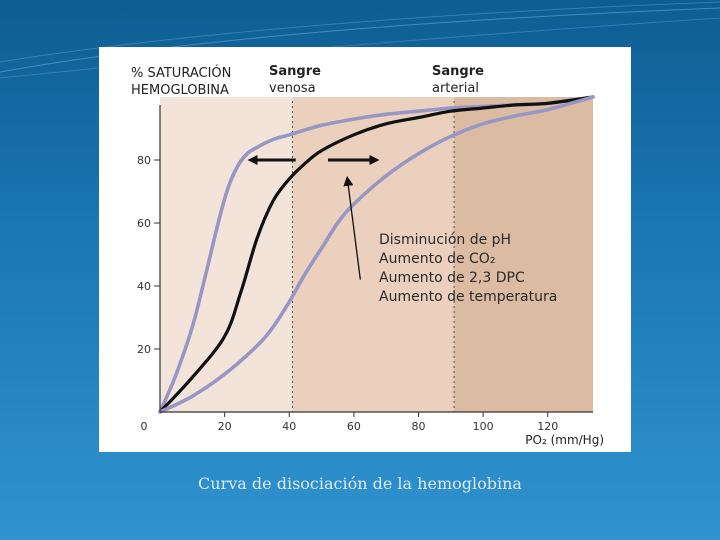 This screenshot has width=720, height=540. I want to click on annotation-line-3: Aumento de 2,3 DPC, so click(452, 278).